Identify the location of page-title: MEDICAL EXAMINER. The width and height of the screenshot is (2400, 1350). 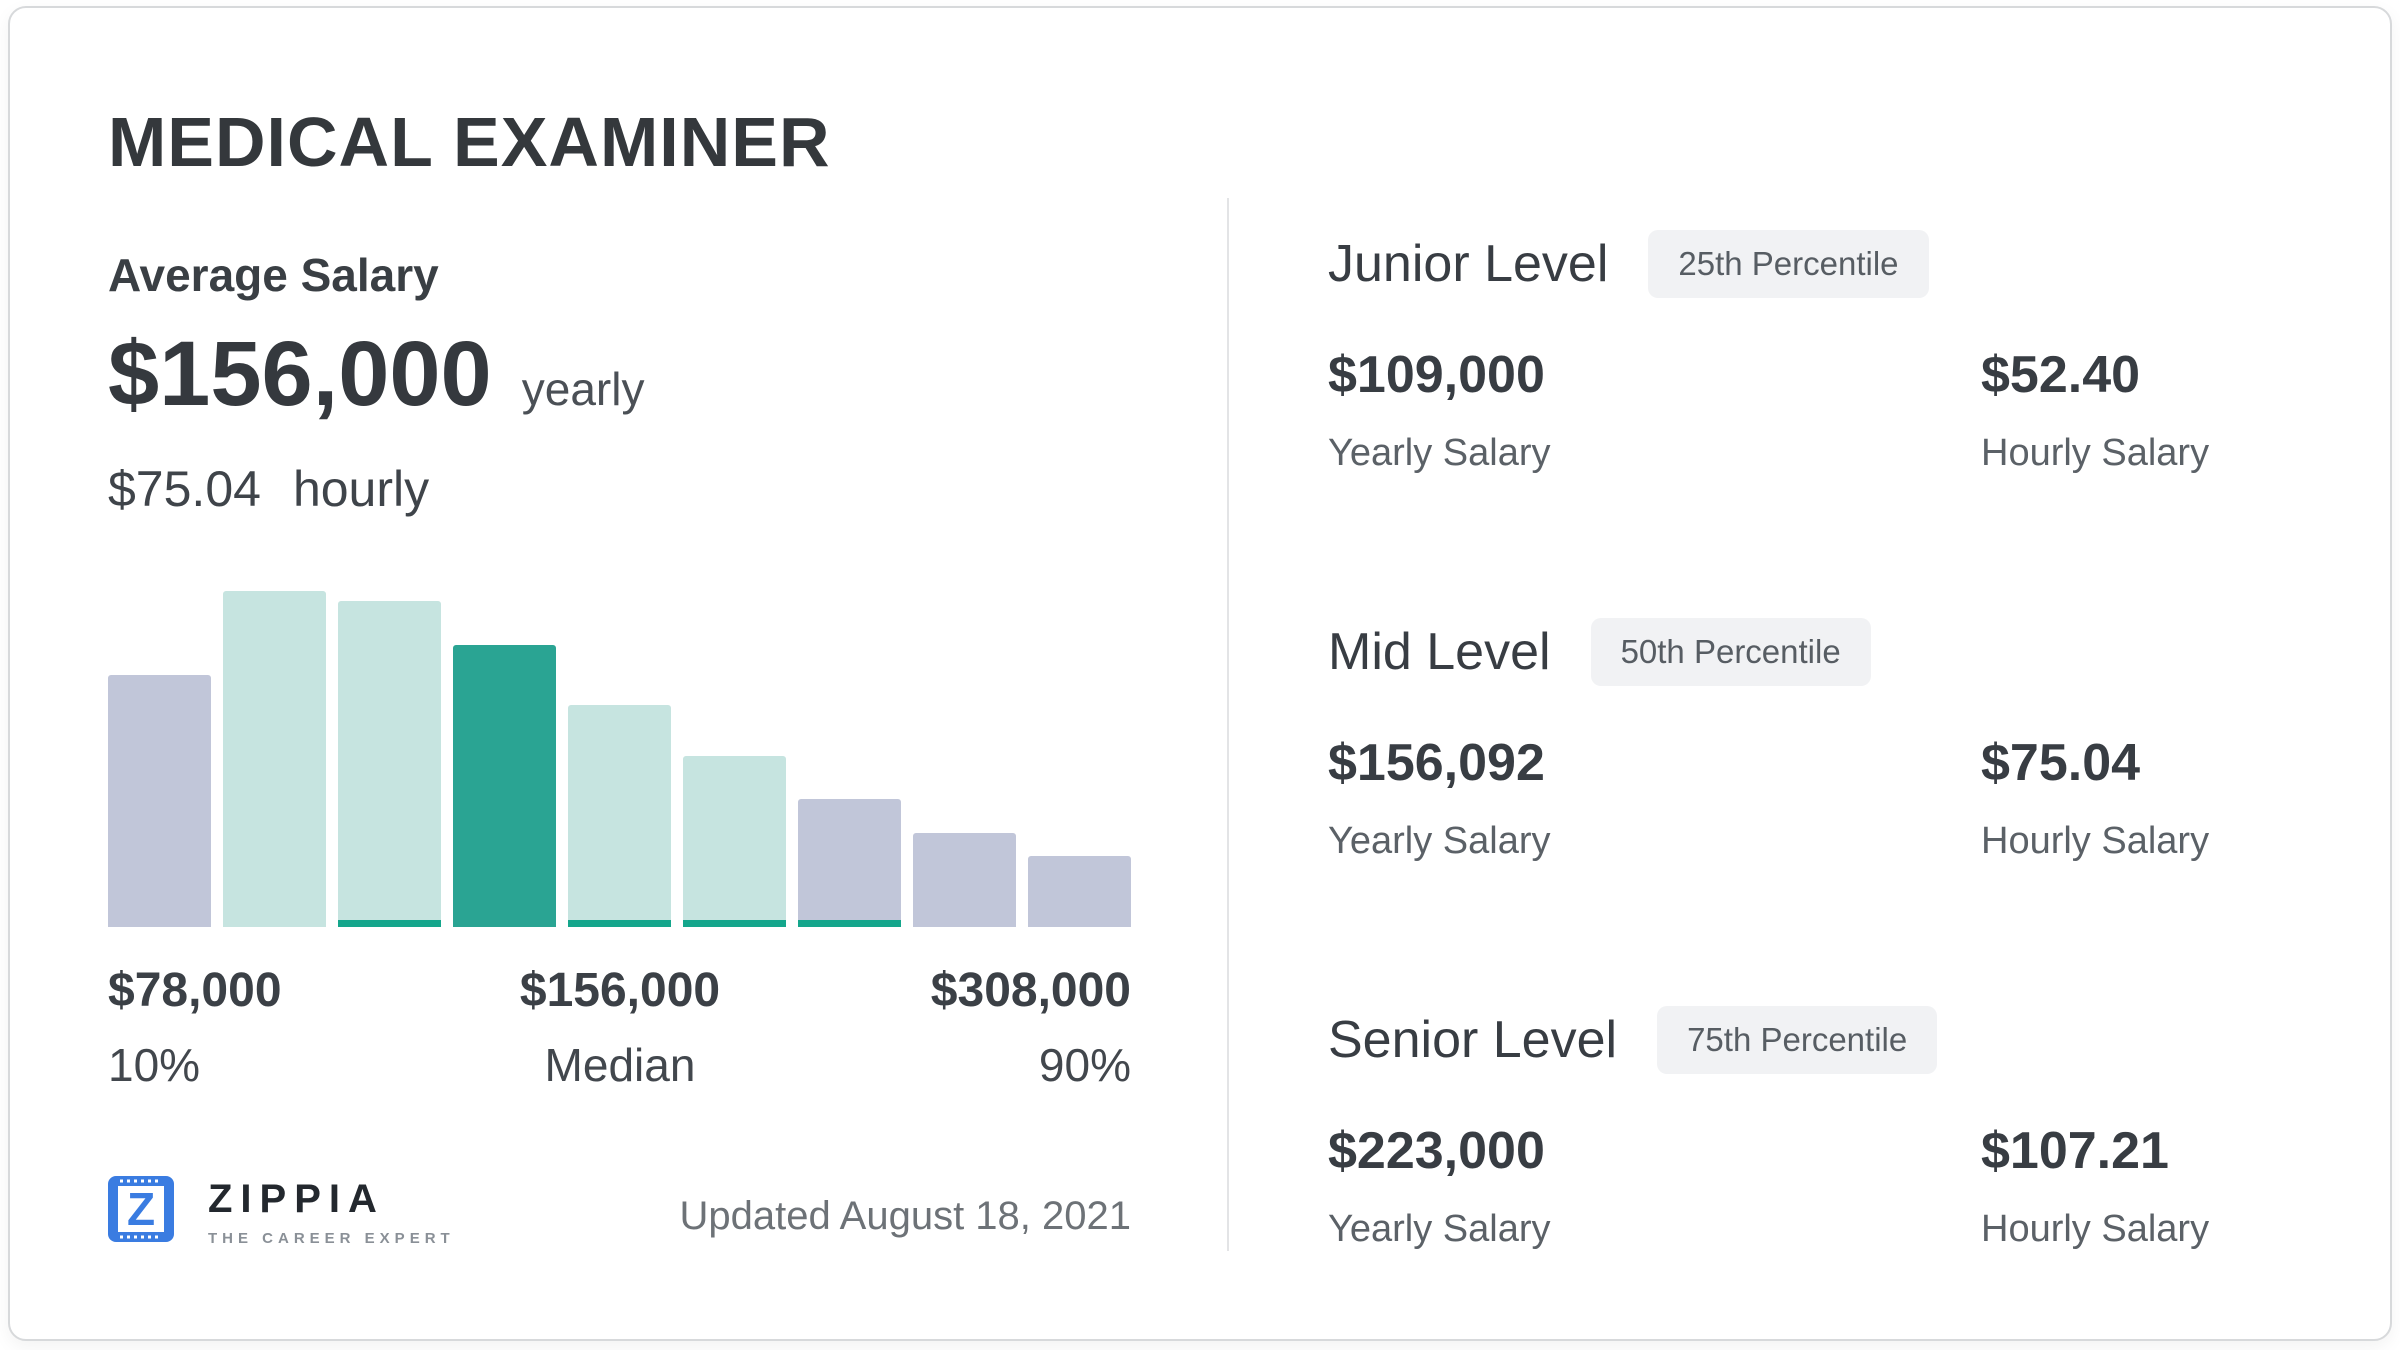
(469, 142).